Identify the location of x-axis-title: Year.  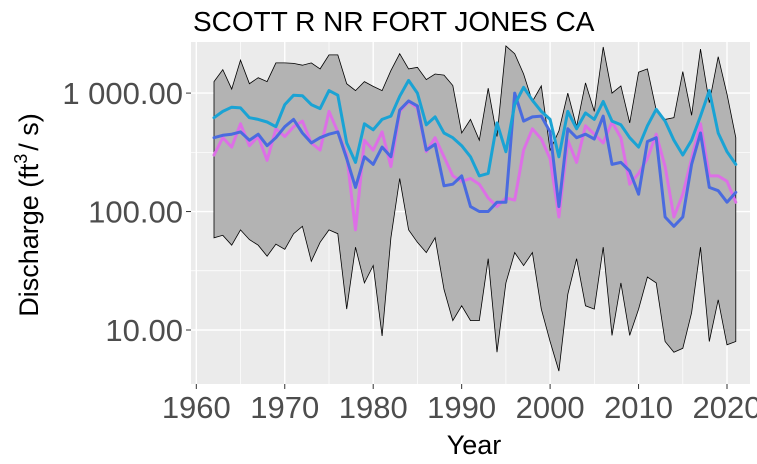
(474, 445).